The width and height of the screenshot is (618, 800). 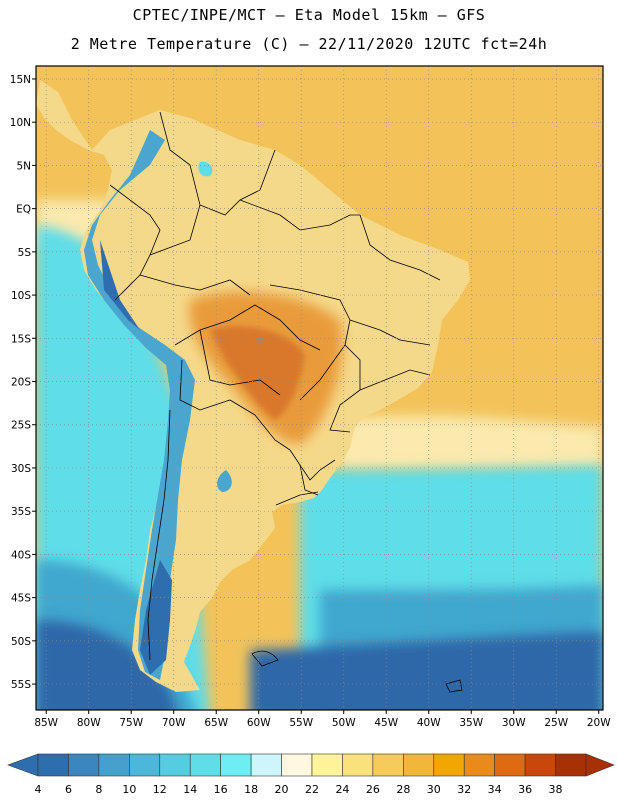 What do you see at coordinates (251, 789) in the screenshot?
I see `colorbar-label: 18` at bounding box center [251, 789].